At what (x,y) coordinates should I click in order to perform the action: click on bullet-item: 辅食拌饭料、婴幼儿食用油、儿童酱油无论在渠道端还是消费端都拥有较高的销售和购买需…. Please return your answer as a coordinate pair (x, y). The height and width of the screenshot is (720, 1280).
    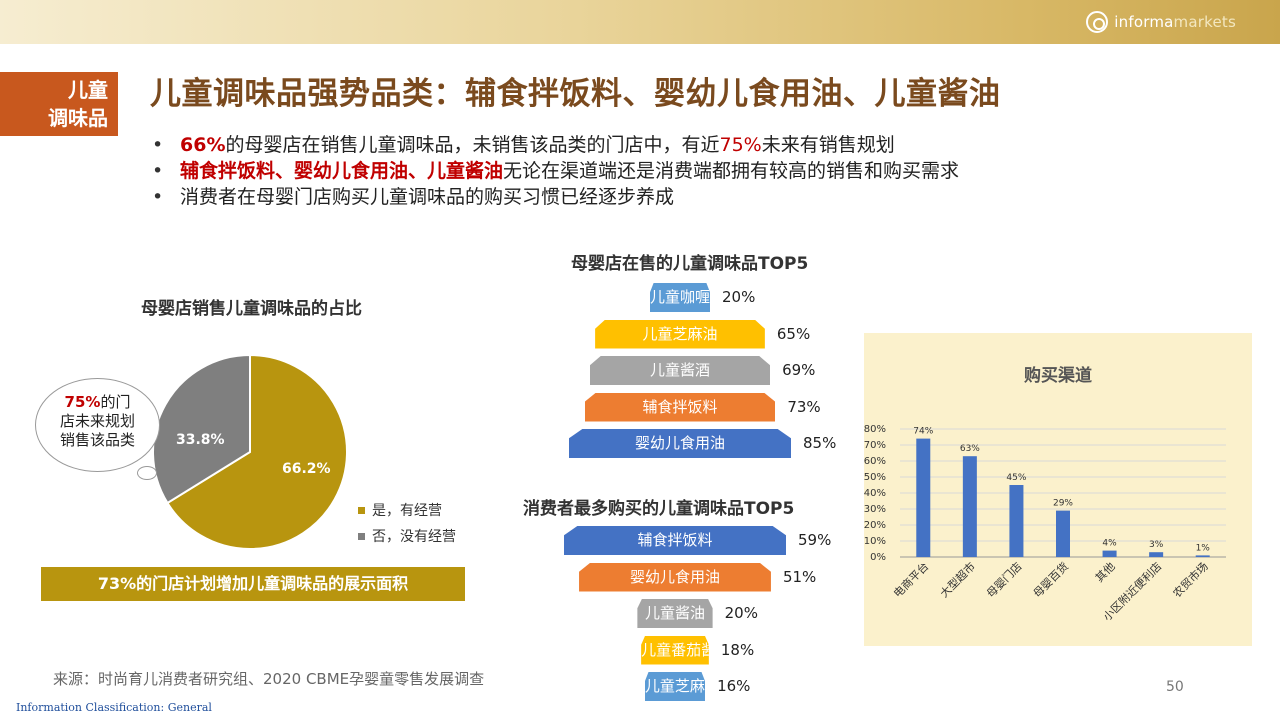
    Looking at the image, I should click on (553, 171).